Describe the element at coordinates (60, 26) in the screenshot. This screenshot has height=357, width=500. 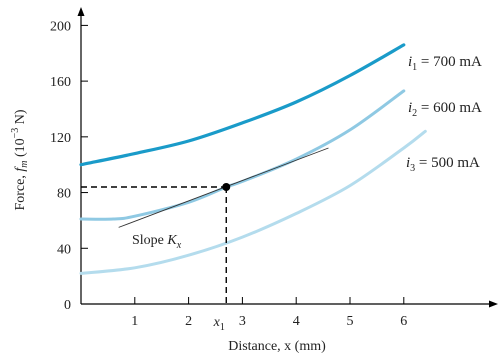
I see `y-tick-label-200: 200` at that location.